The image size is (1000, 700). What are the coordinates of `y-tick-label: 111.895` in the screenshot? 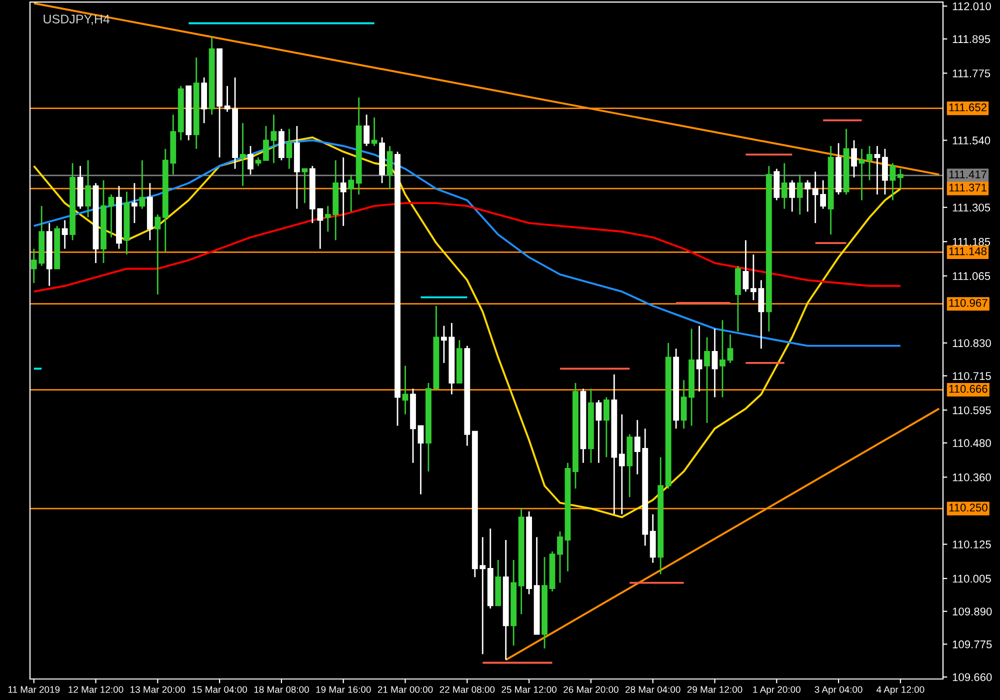 It's located at (971, 39).